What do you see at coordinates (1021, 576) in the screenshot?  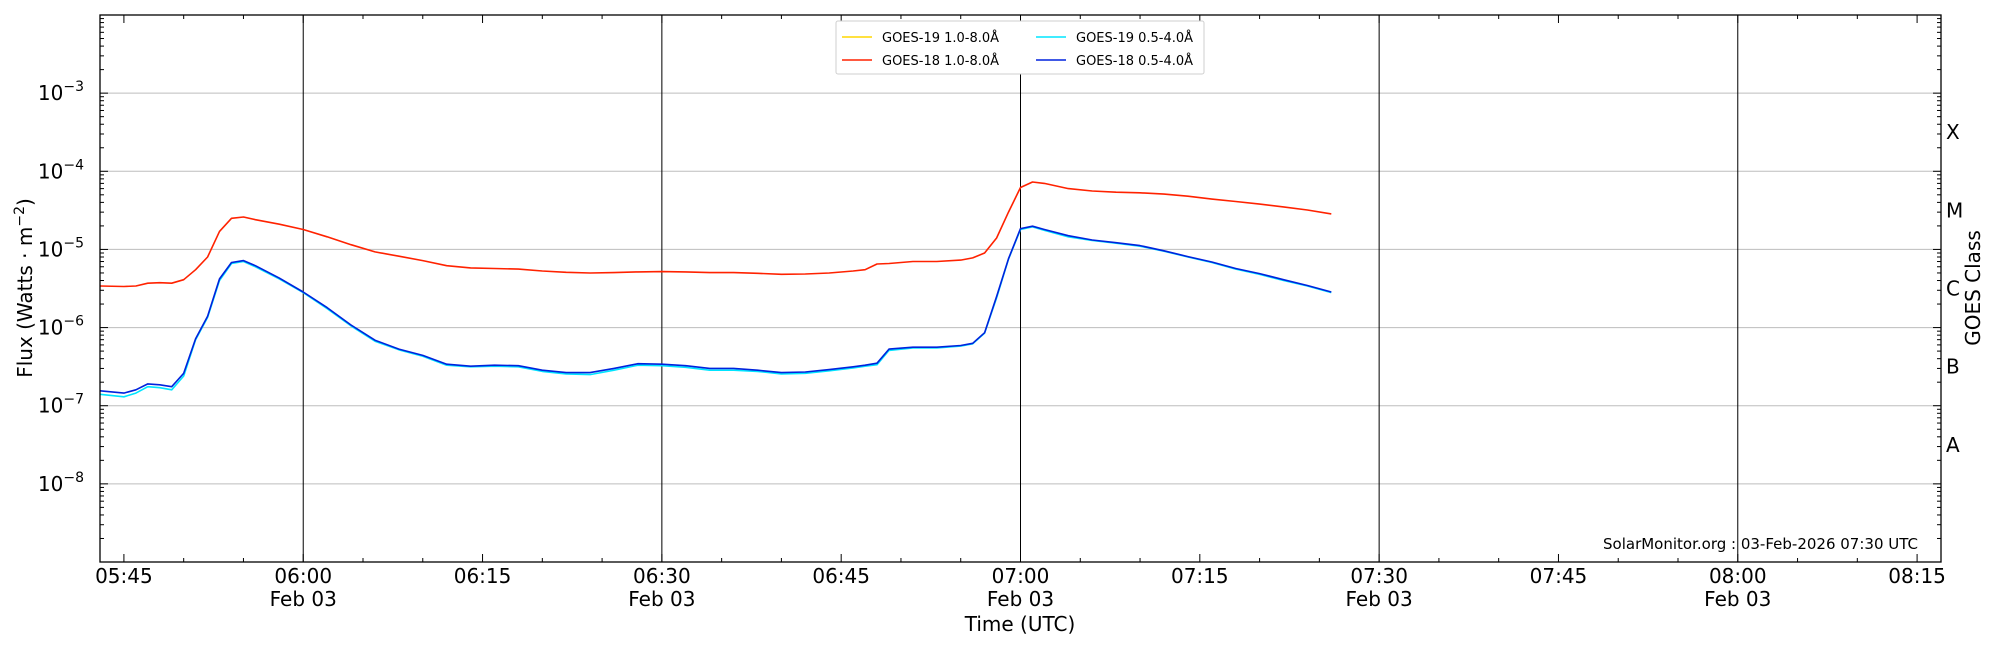 I see `x-tick-label: 07:00` at bounding box center [1021, 576].